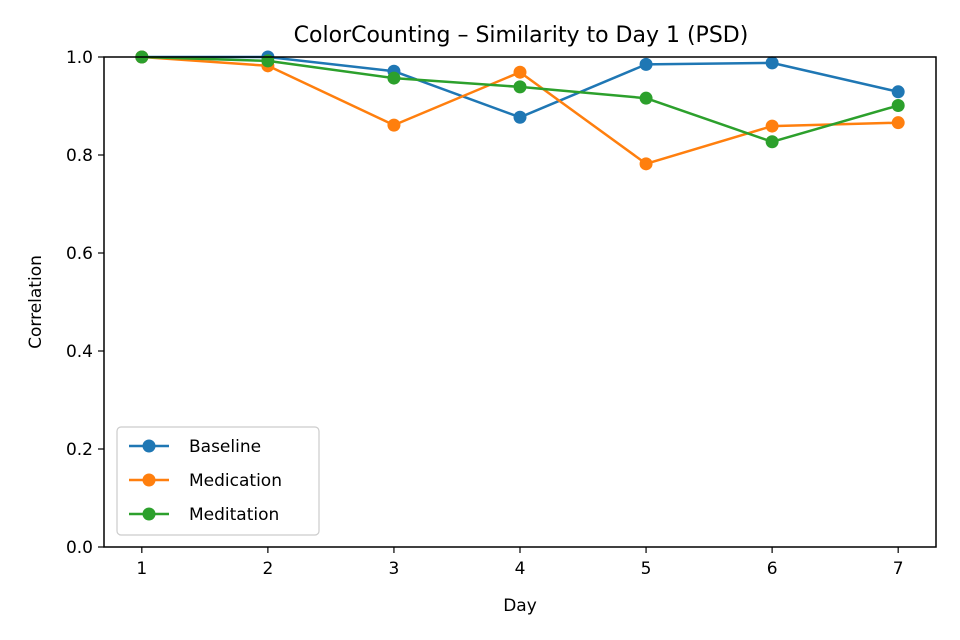  Describe the element at coordinates (79, 450) in the screenshot. I see `y-tick-label: 0.2` at that location.